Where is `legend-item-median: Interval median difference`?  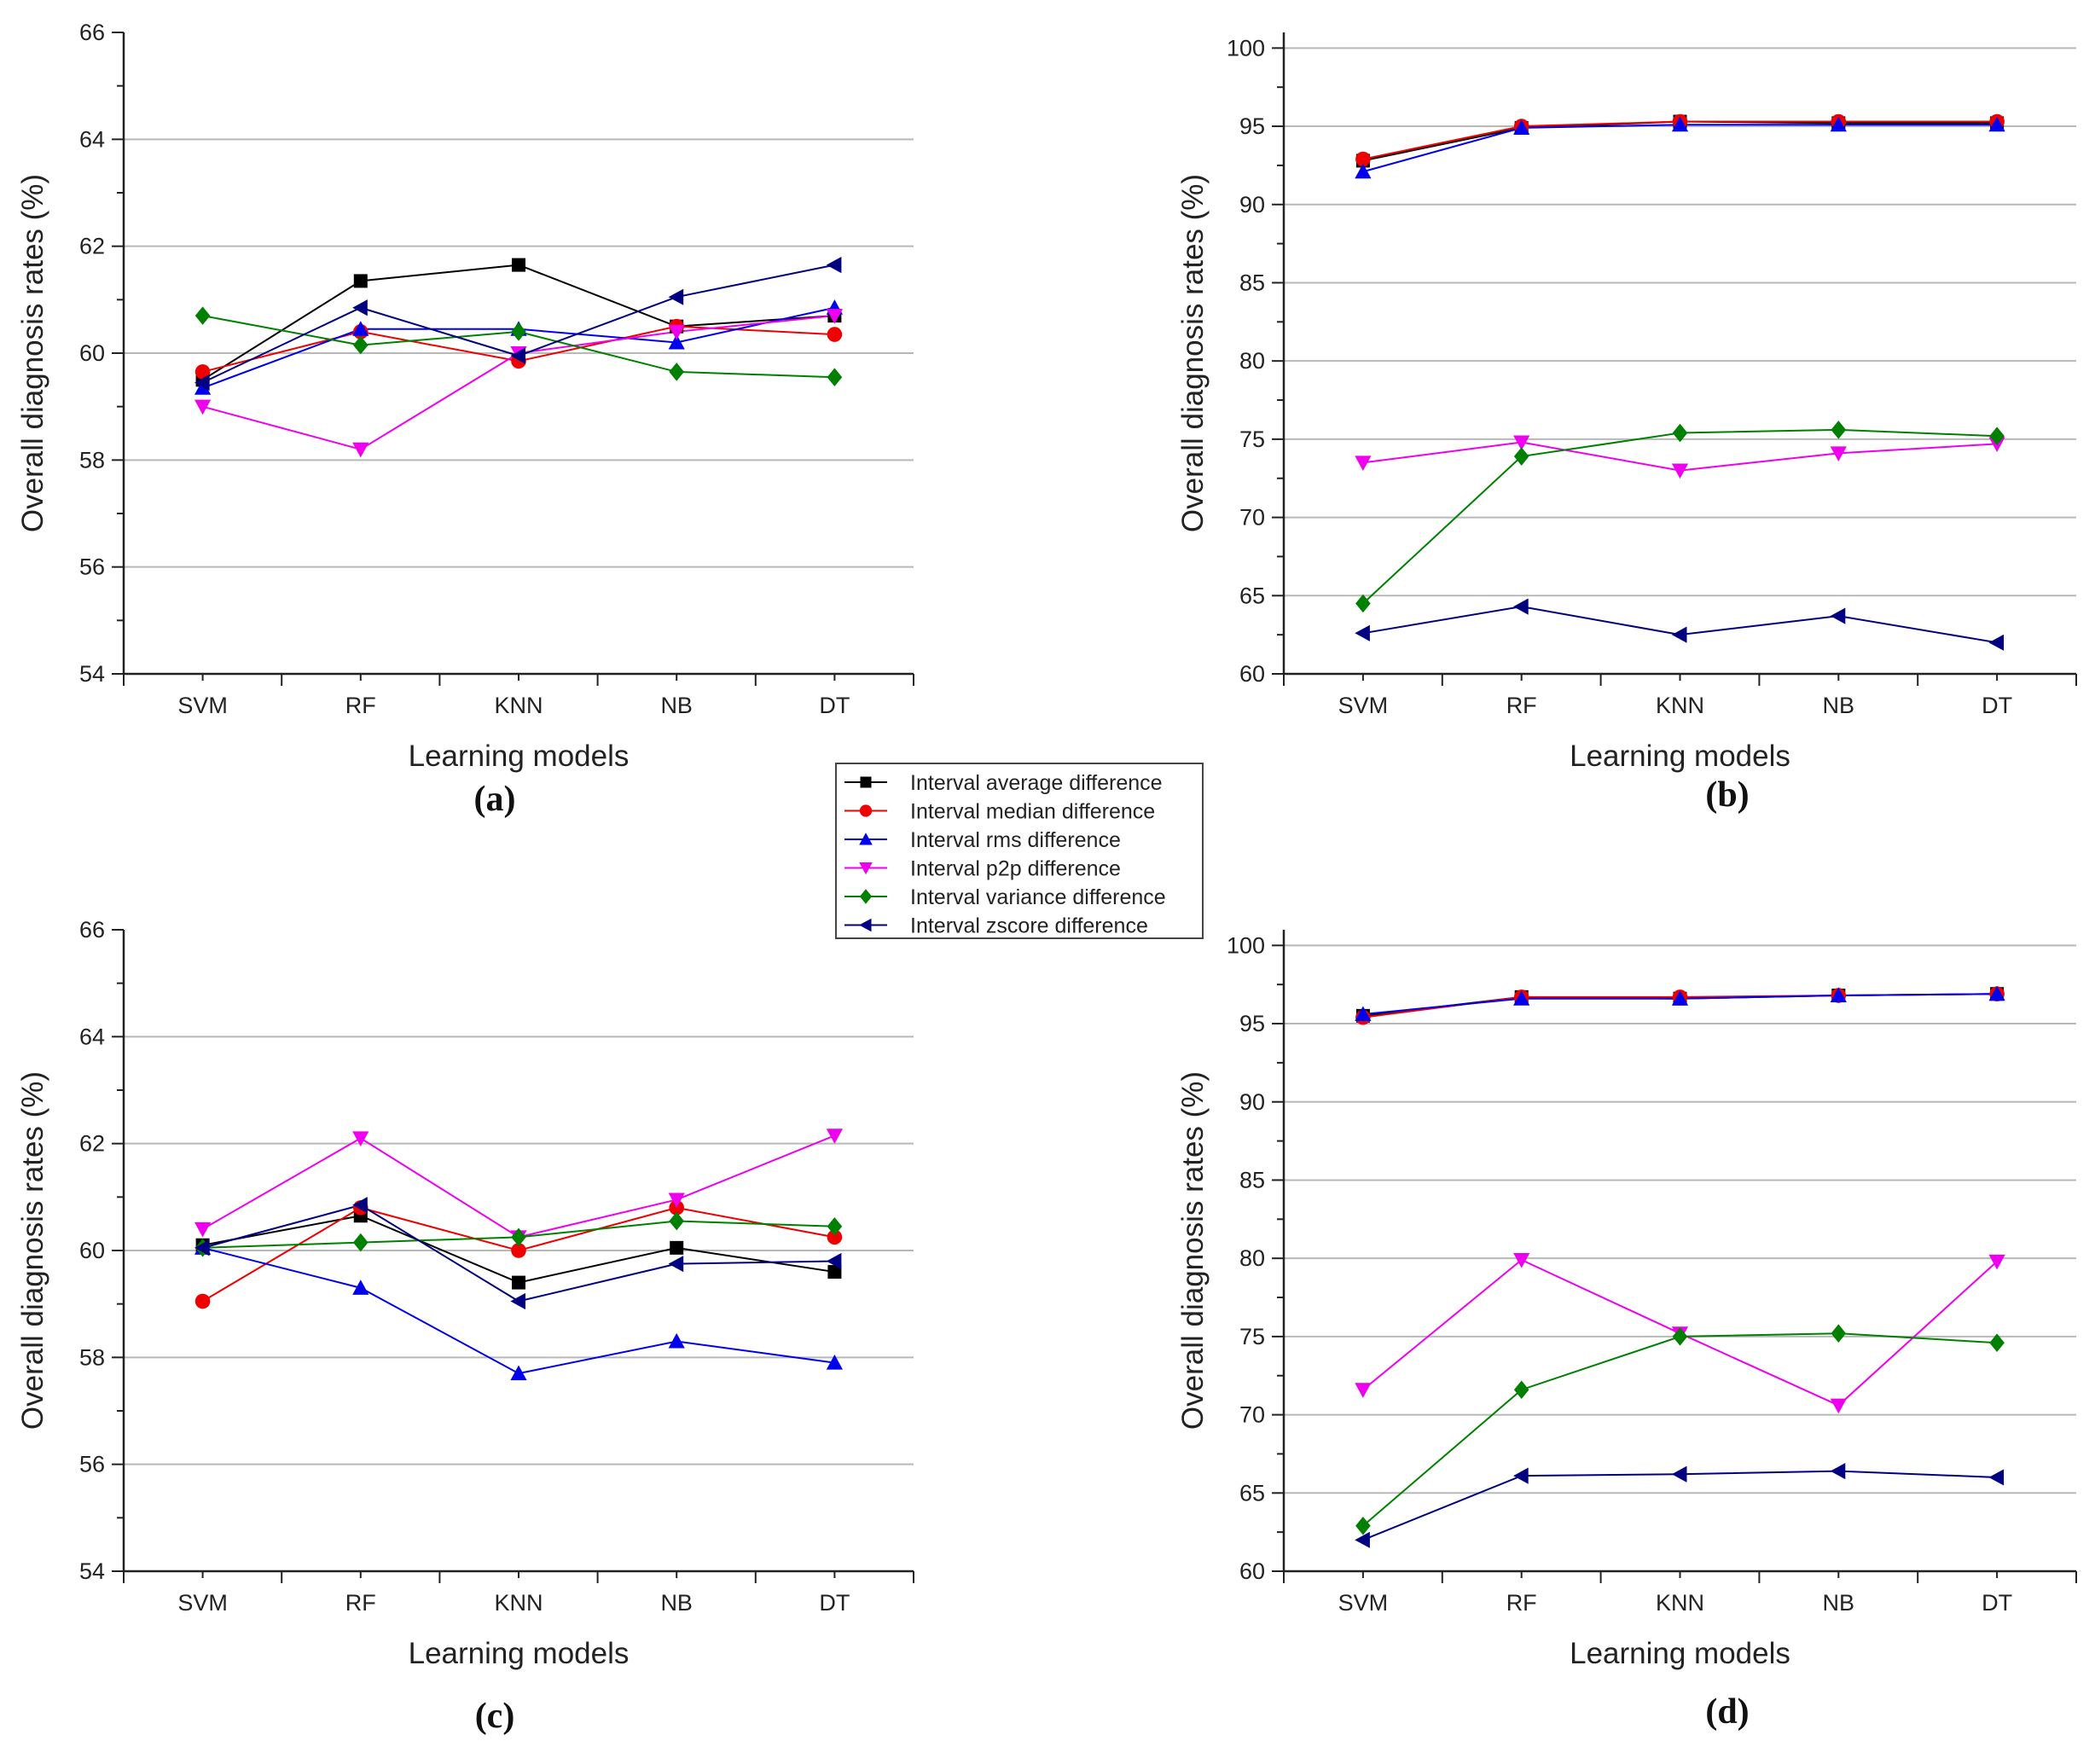 legend-item-median: Interval median difference is located at coordinates (999, 812).